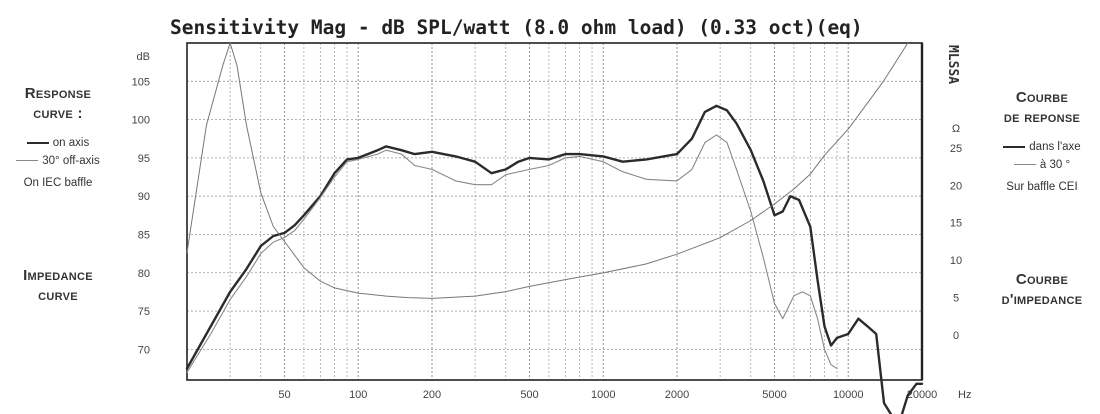  What do you see at coordinates (141, 82) in the screenshot?
I see `y-left-tick-label: 105` at bounding box center [141, 82].